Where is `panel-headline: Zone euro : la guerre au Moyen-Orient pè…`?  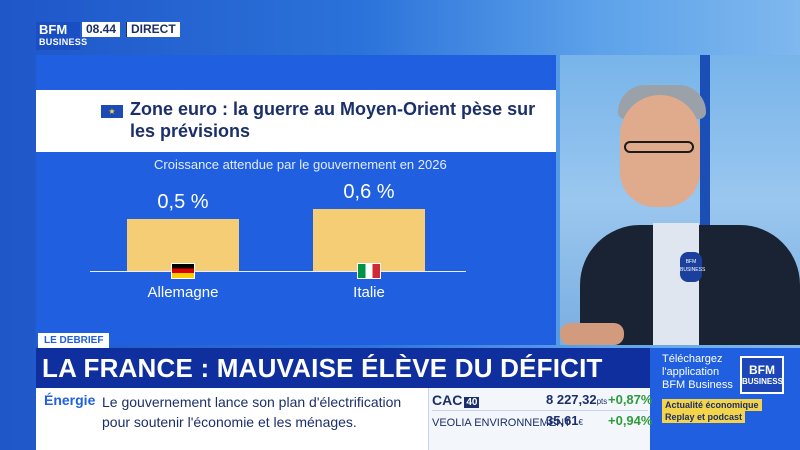
panel-headline: Zone euro : la guerre au Moyen-Orient pè… is located at coordinates (333, 120).